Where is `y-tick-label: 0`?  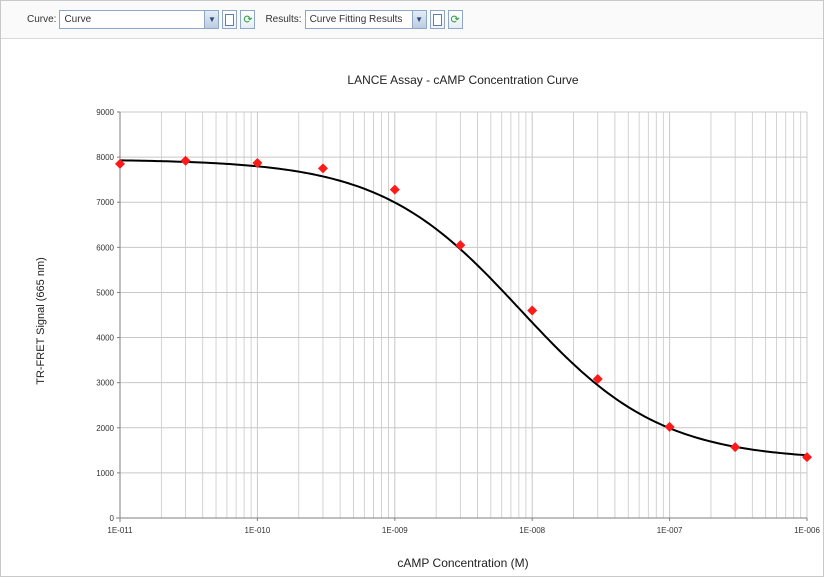 y-tick-label: 0 is located at coordinates (112, 518).